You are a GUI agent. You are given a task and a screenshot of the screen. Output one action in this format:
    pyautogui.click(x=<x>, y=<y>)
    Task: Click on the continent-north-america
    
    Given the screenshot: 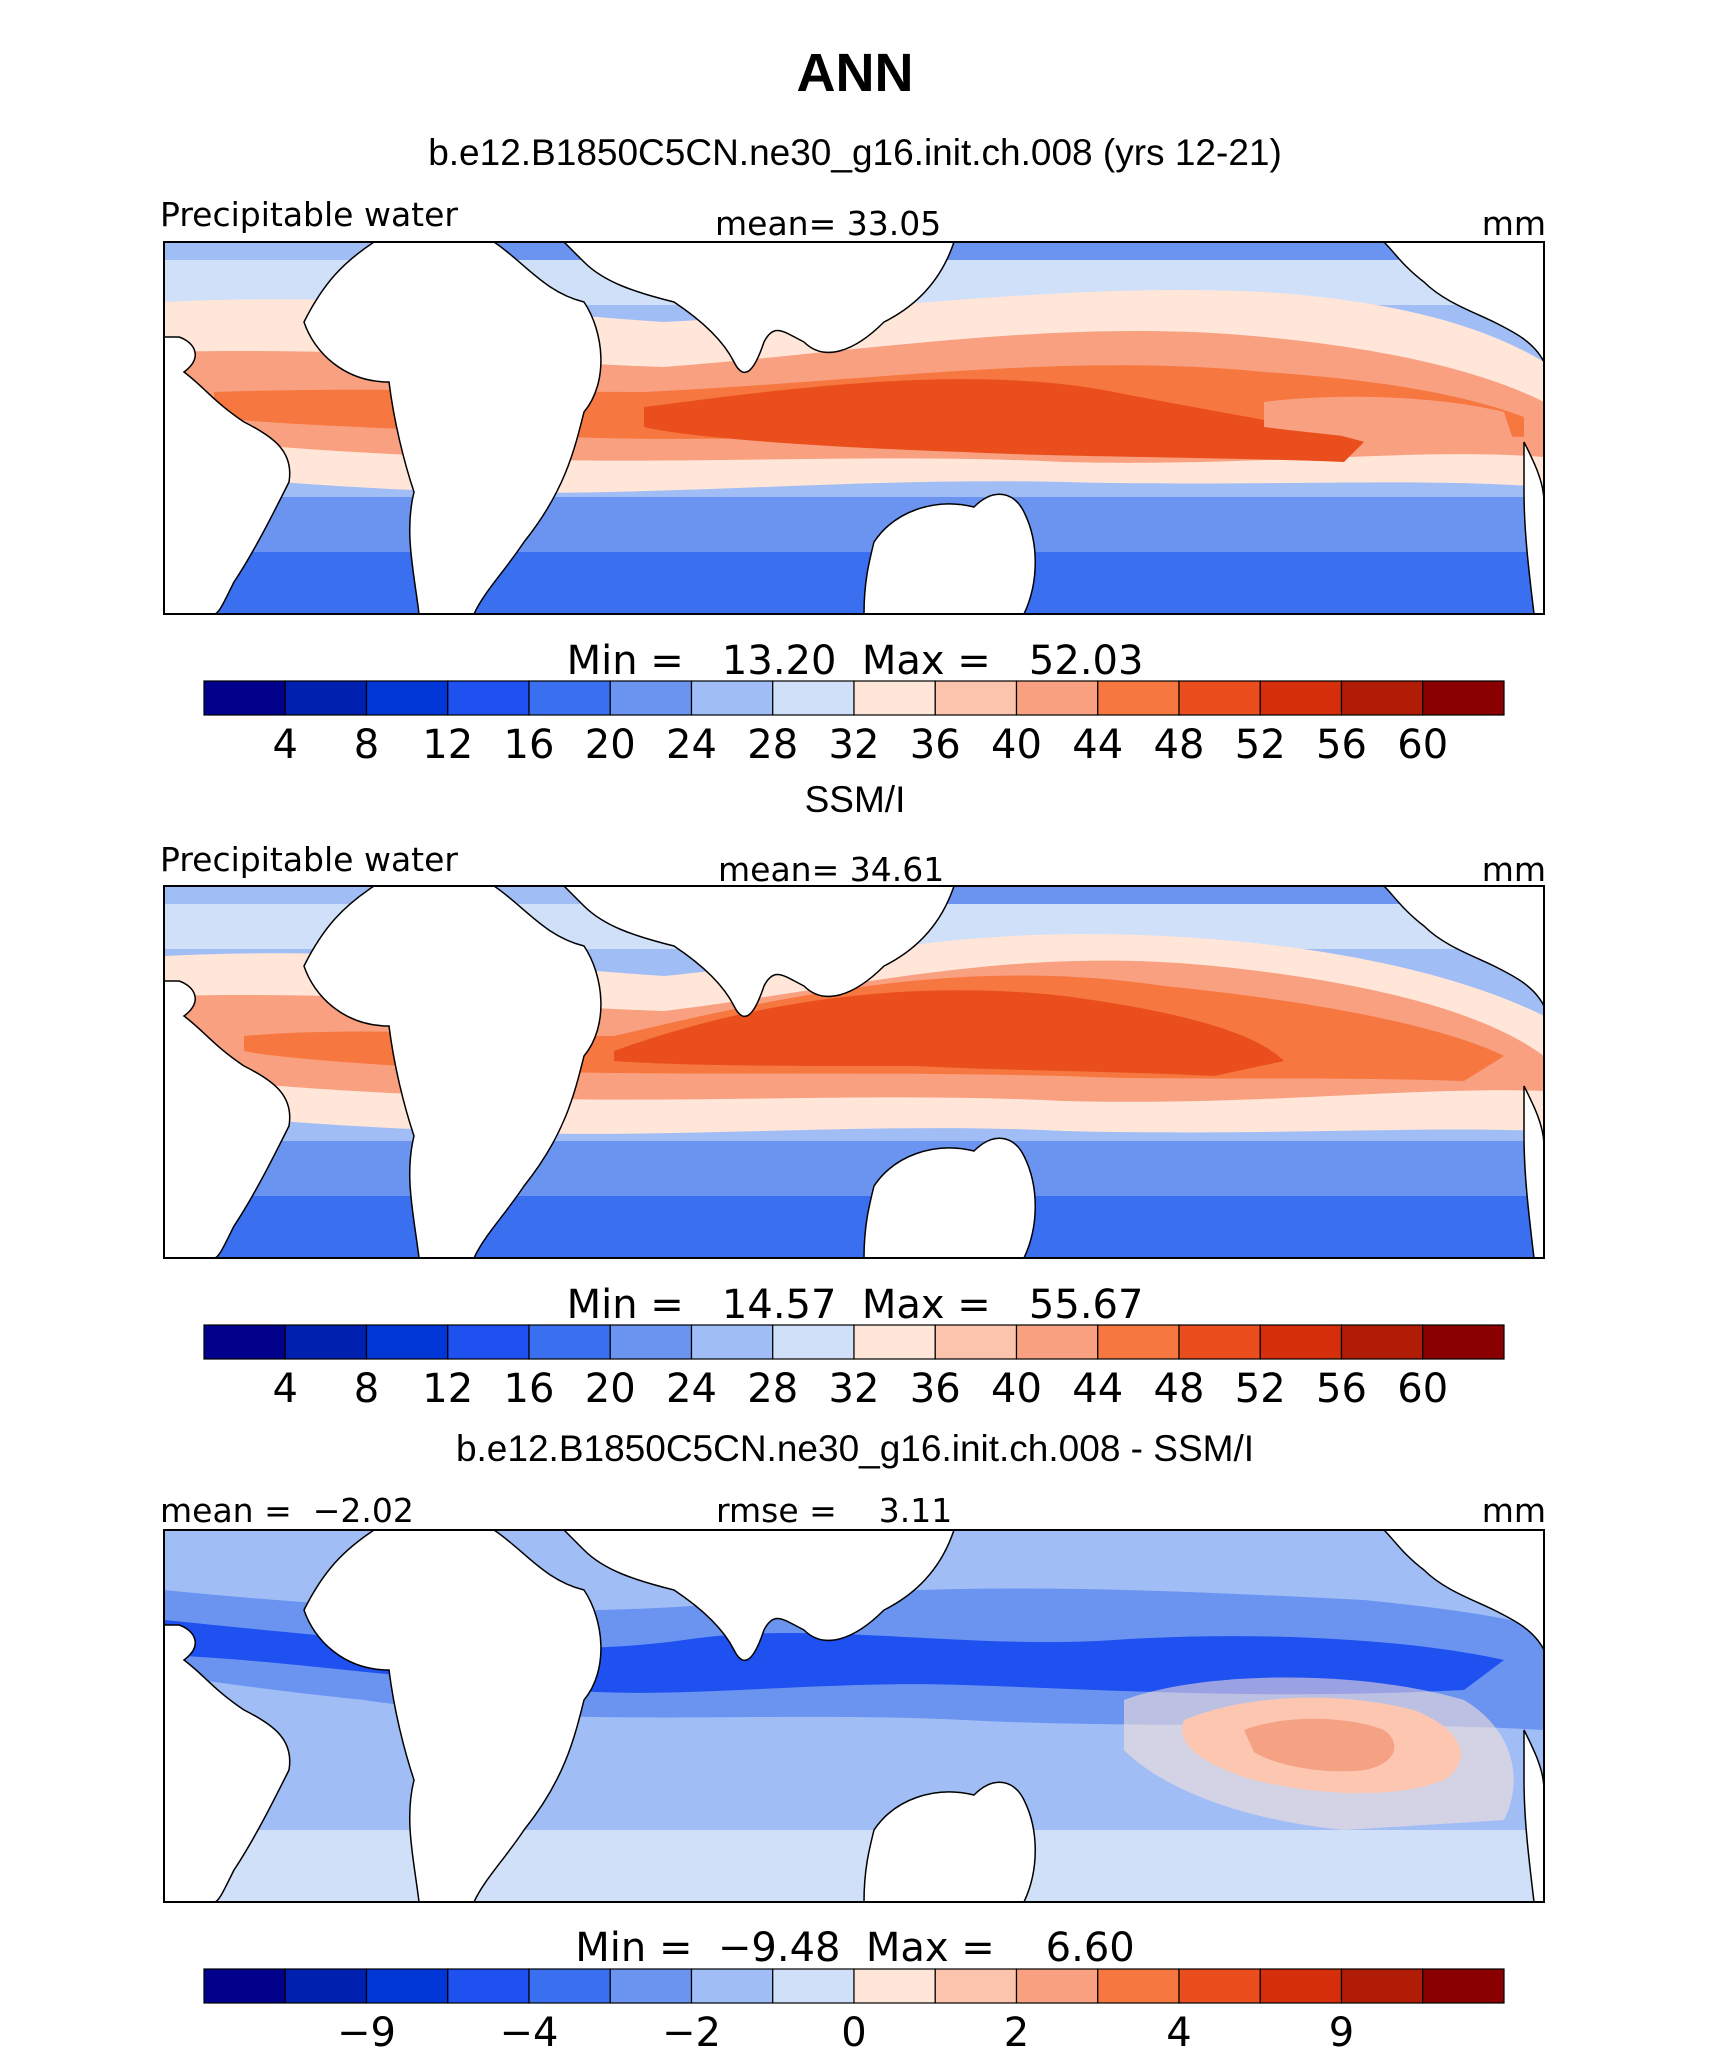 What is the action you would take?
    pyautogui.click(x=1463, y=302)
    